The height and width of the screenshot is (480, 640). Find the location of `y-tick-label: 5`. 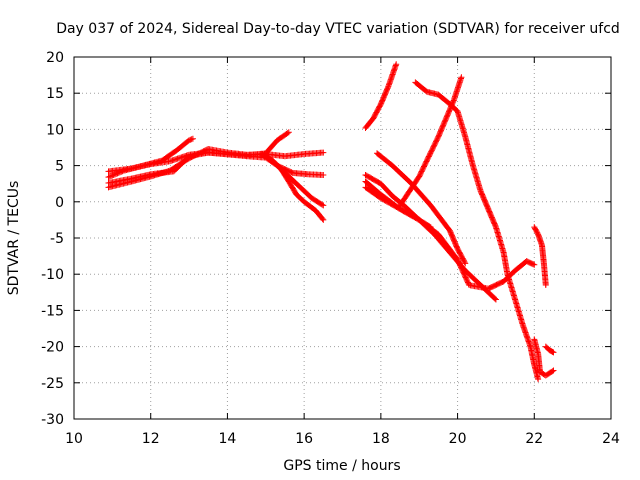

y-tick-label: 5 is located at coordinates (59, 167).